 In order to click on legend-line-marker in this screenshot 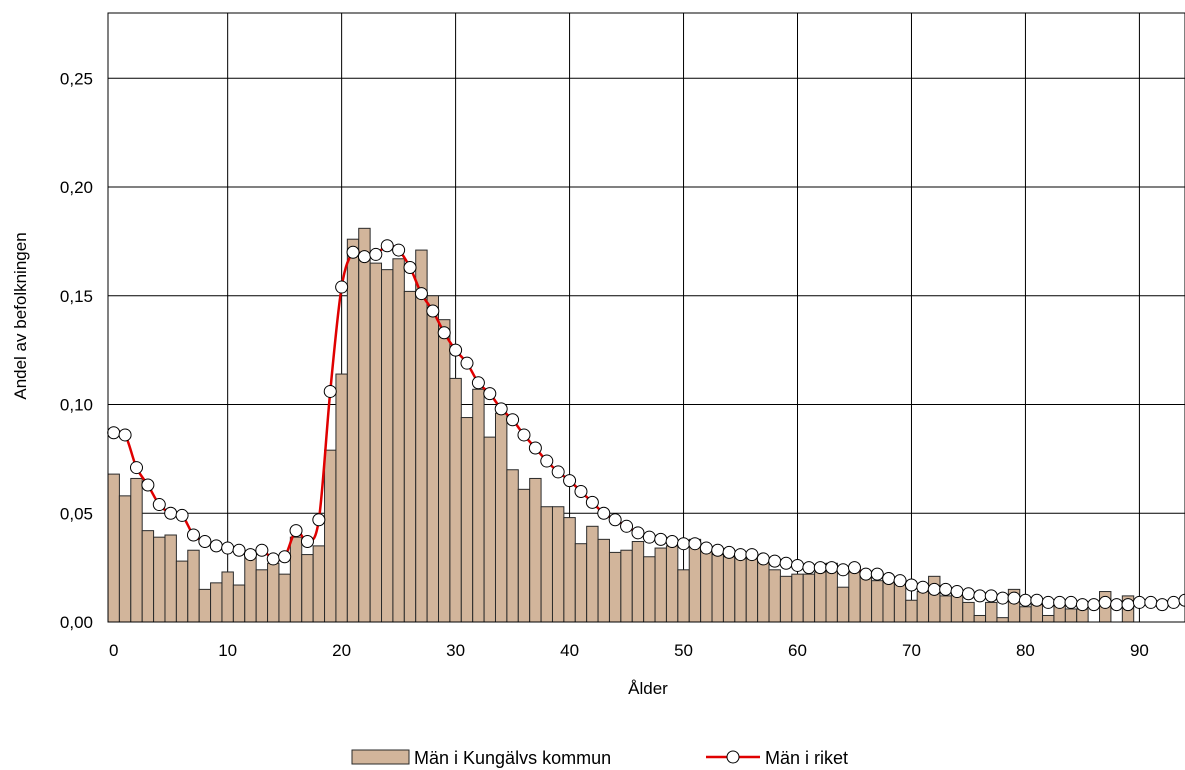, I will do `click(733, 757)`.